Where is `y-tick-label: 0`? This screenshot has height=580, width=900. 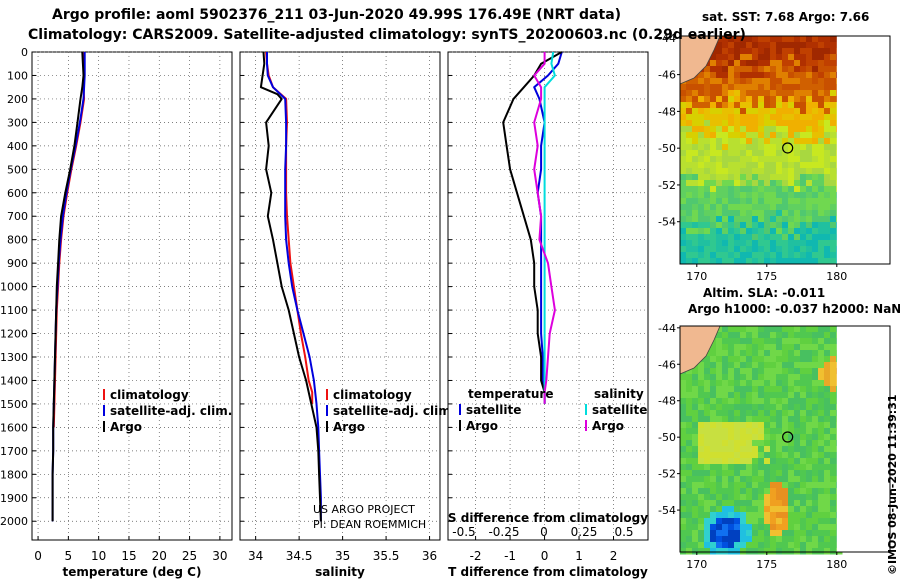 y-tick-label: 0 is located at coordinates (24, 52).